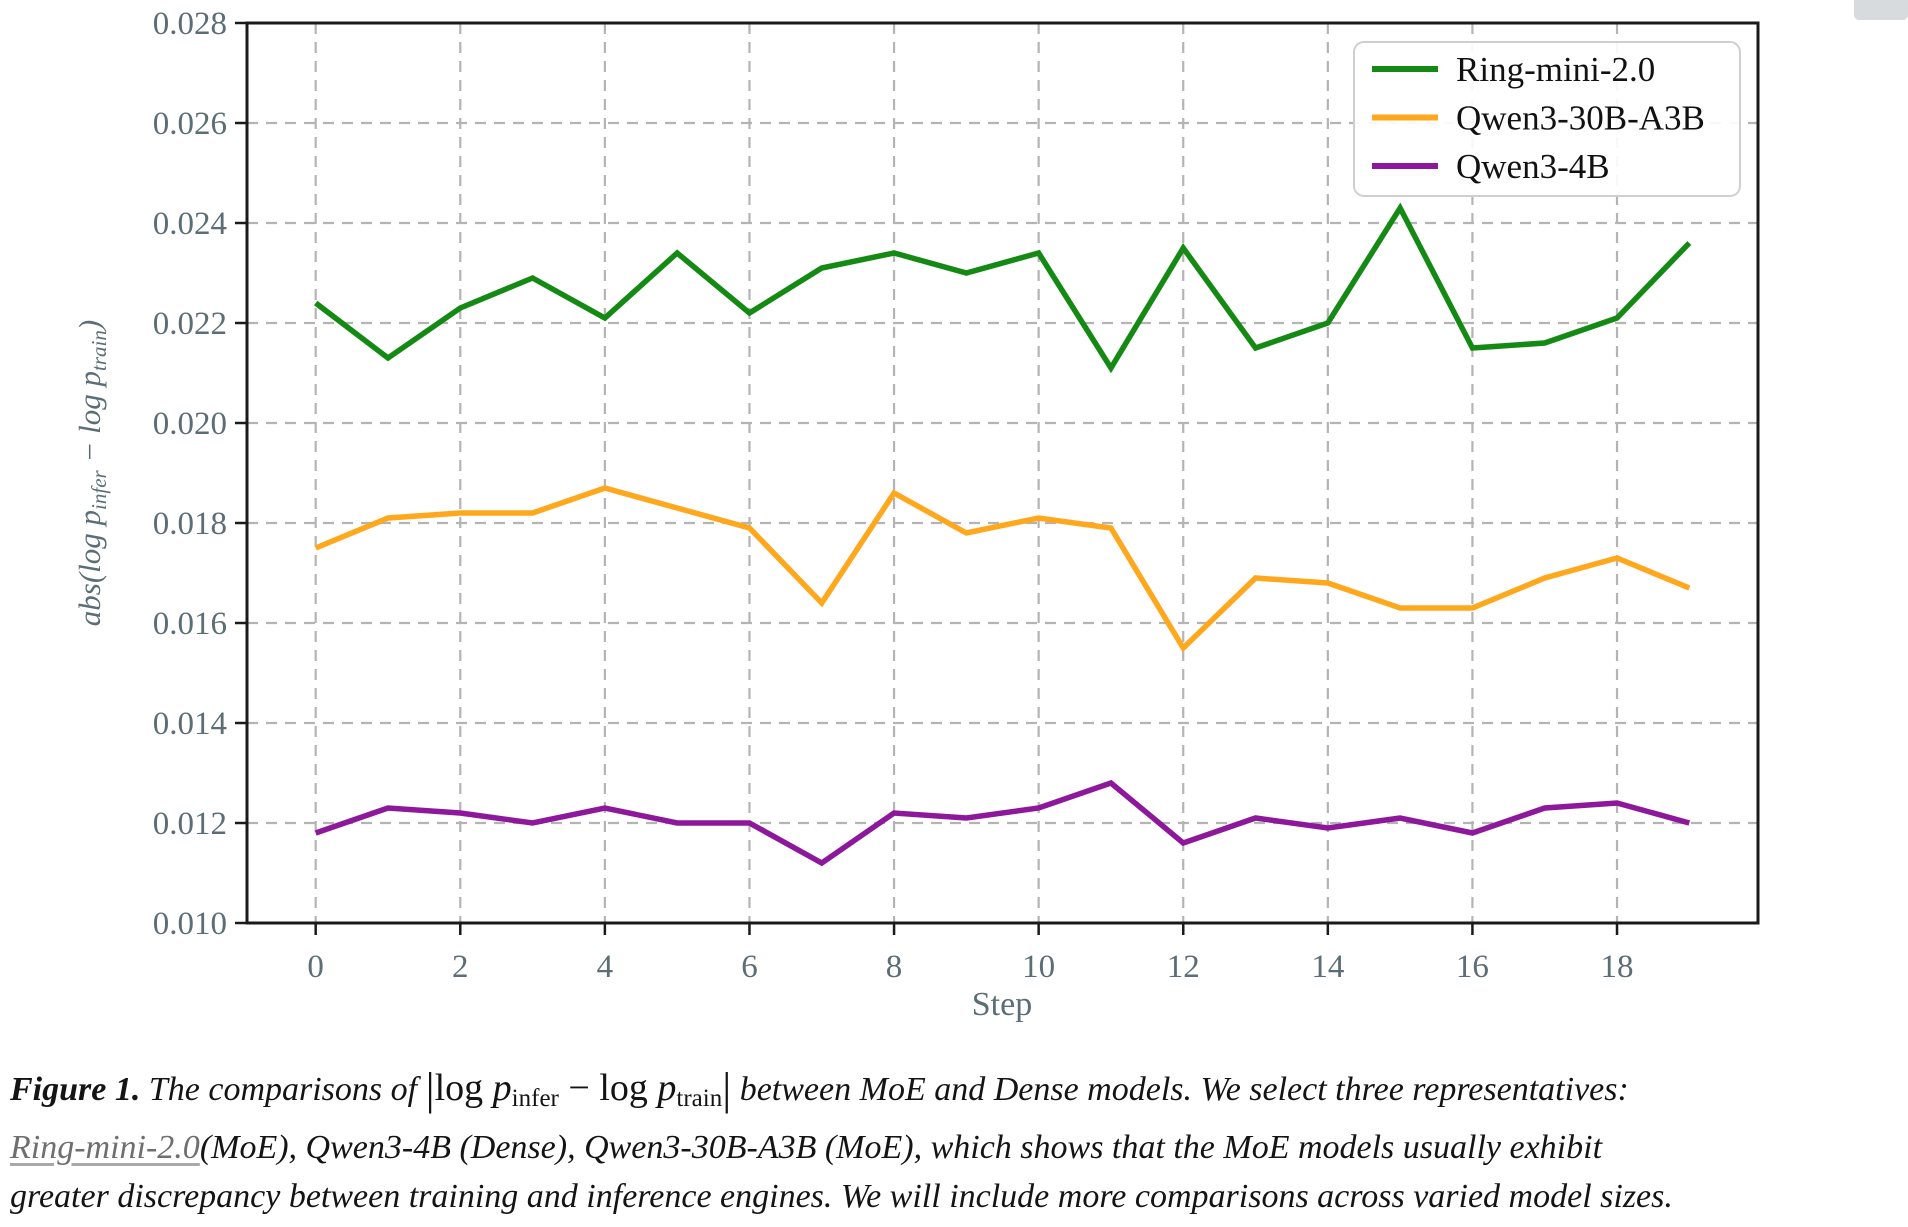 The image size is (1908, 1227). What do you see at coordinates (140, 1089) in the screenshot?
I see `caption-text-segment: .` at bounding box center [140, 1089].